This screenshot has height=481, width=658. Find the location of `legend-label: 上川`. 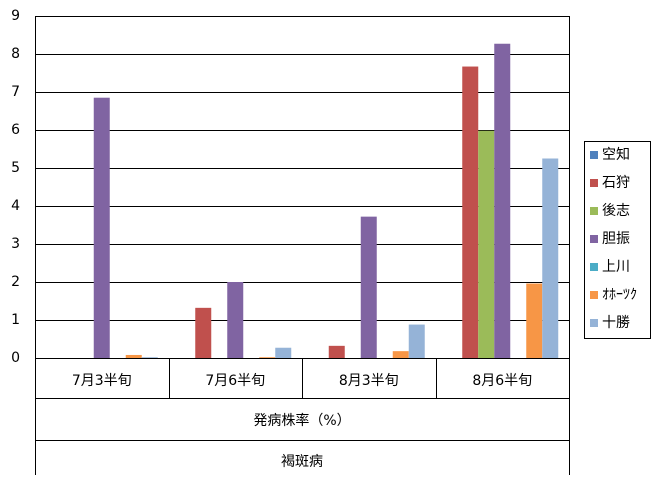

legend-label: 上川 is located at coordinates (616, 267).